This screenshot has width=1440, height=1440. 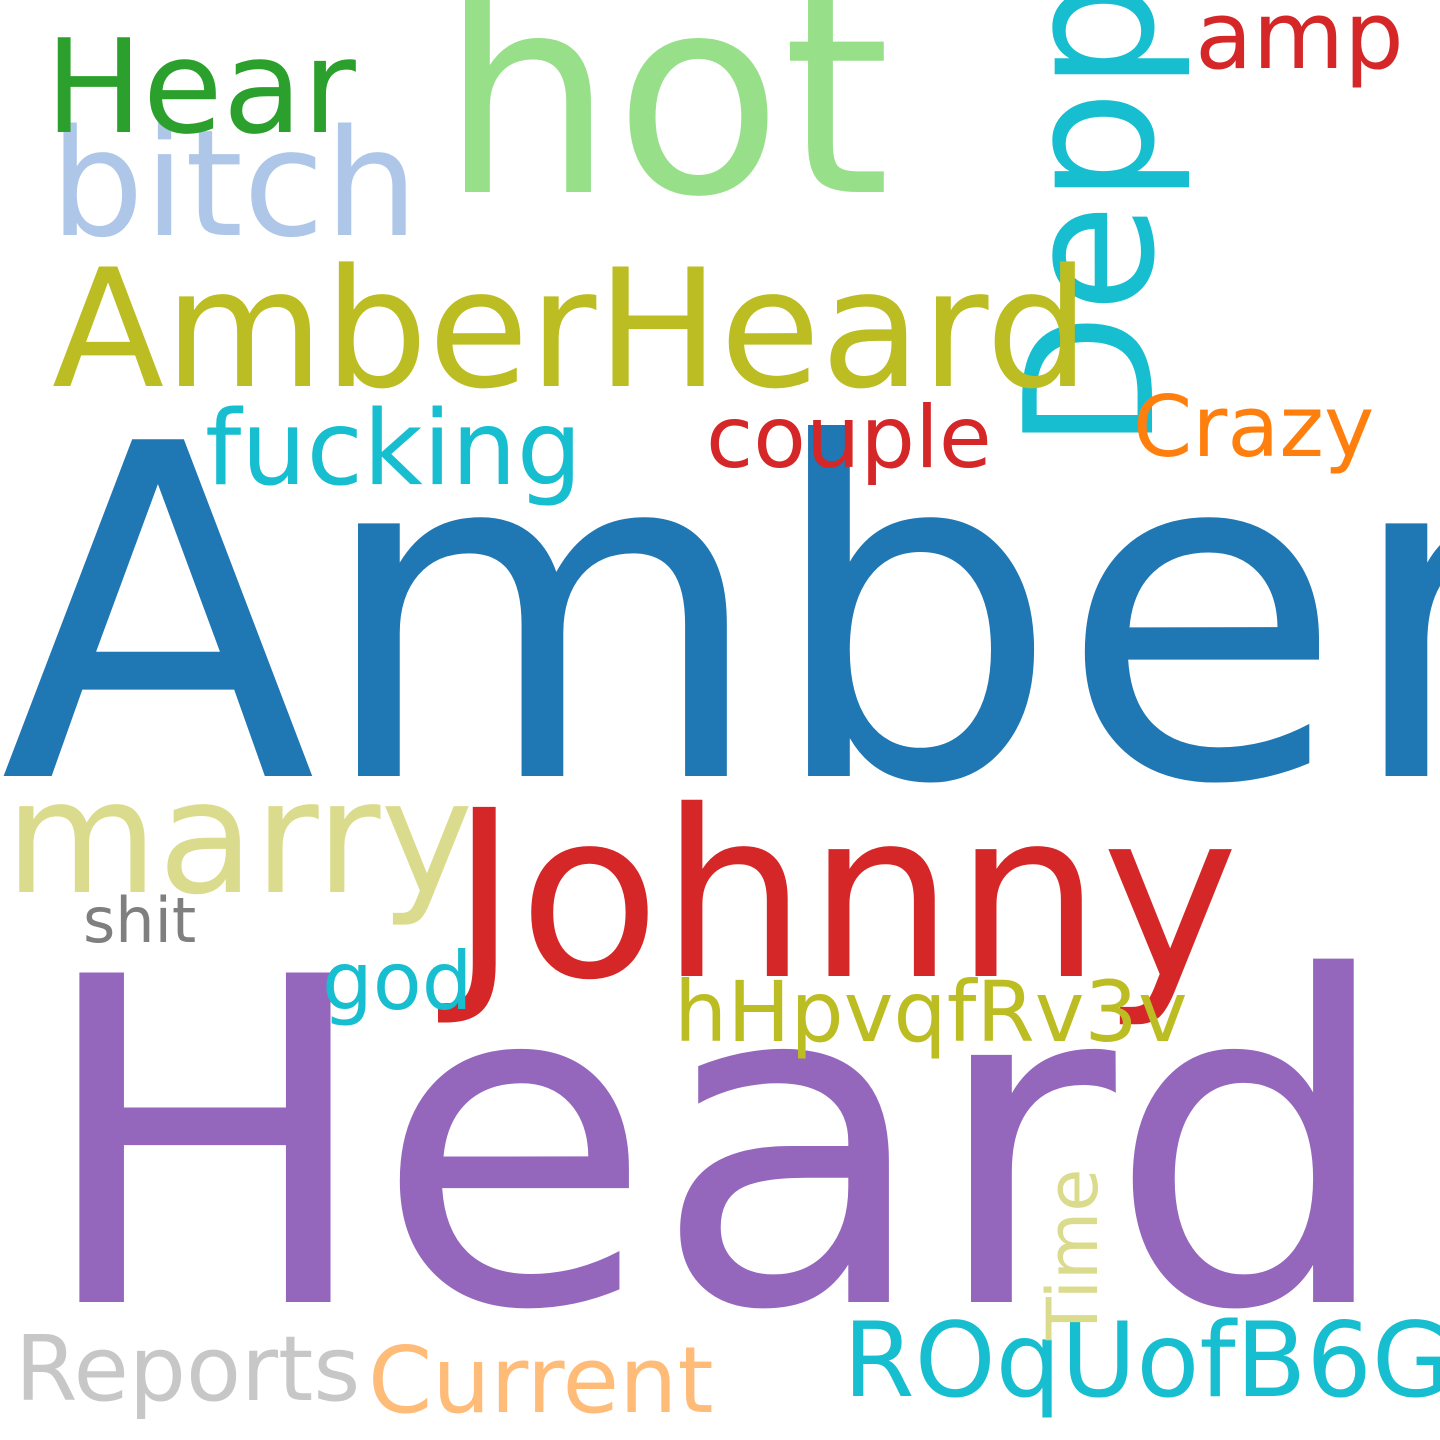 What do you see at coordinates (665, 128) in the screenshot?
I see `word-hot: hot` at bounding box center [665, 128].